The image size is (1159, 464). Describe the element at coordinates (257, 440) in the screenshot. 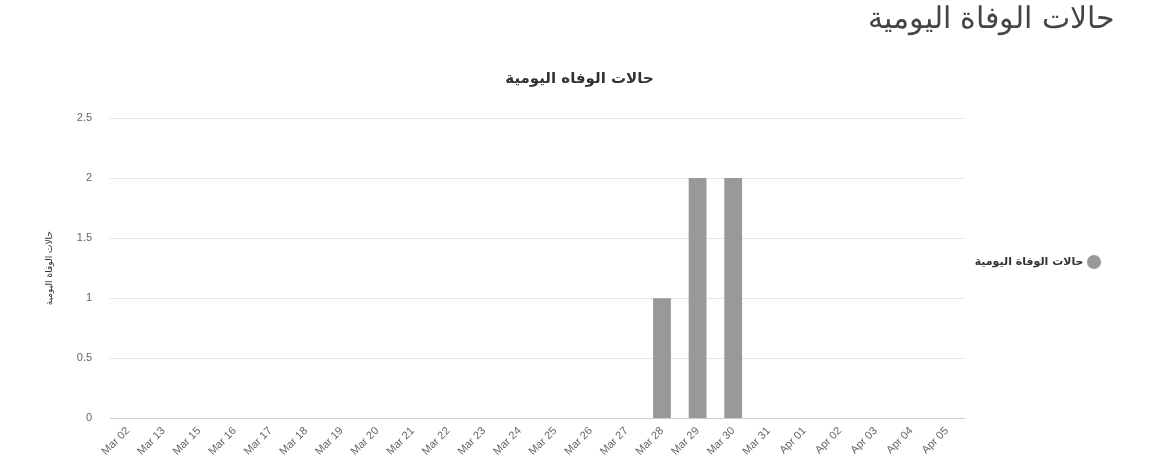

I see `x-tick-label: Mar 17` at that location.